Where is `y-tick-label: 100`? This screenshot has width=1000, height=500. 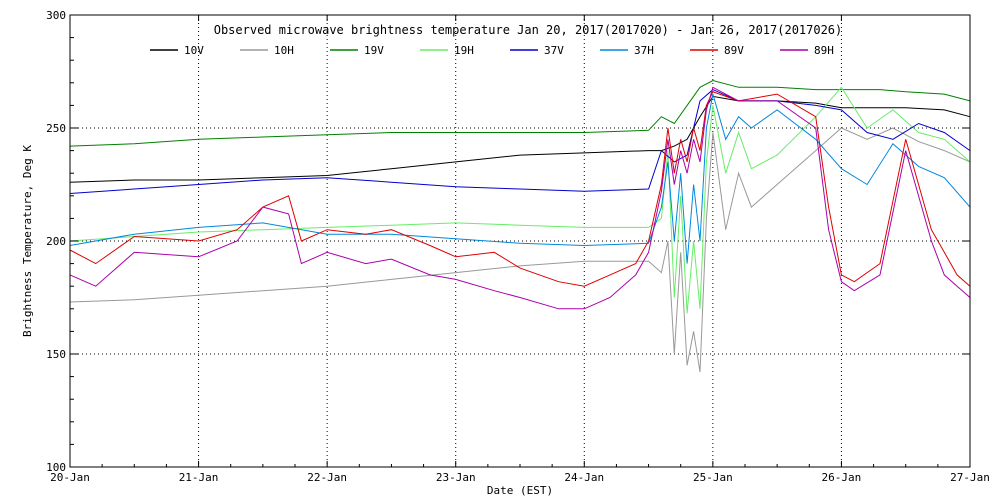
y-tick-label: 100 is located at coordinates (56, 467).